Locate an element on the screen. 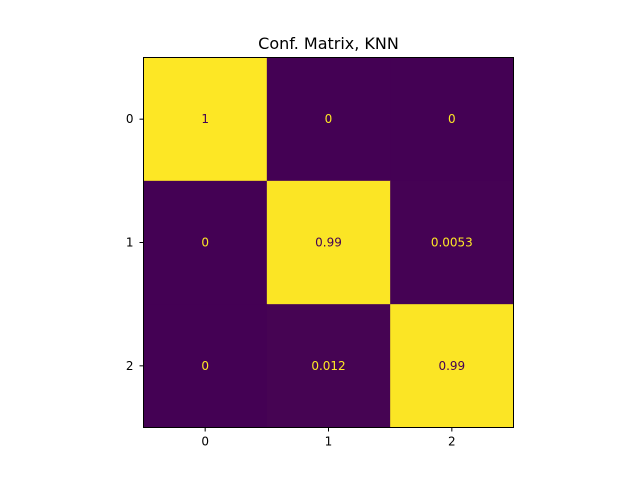  cell-value-label-2-1: 0.012 is located at coordinates (328, 366).